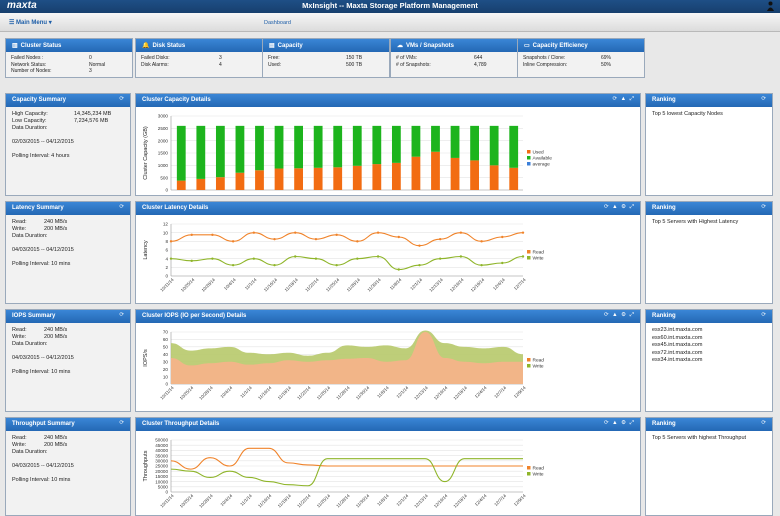 The height and width of the screenshot is (516, 780). What do you see at coordinates (460, 501) in the screenshot?
I see `x-tick-label: 12/19/14` at bounding box center [460, 501].